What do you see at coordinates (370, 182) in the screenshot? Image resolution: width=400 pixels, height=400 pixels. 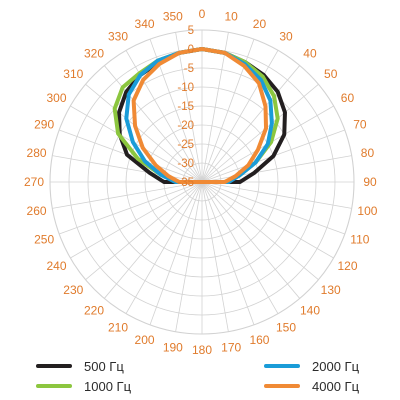 I see `angle-tick-label: 90` at bounding box center [370, 182].